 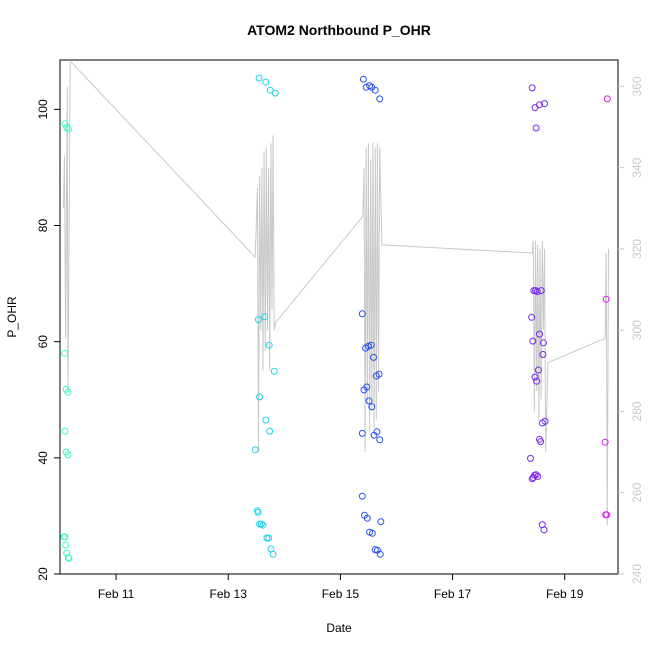 What do you see at coordinates (637, 492) in the screenshot?
I see `y2-tick-label: 260` at bounding box center [637, 492].